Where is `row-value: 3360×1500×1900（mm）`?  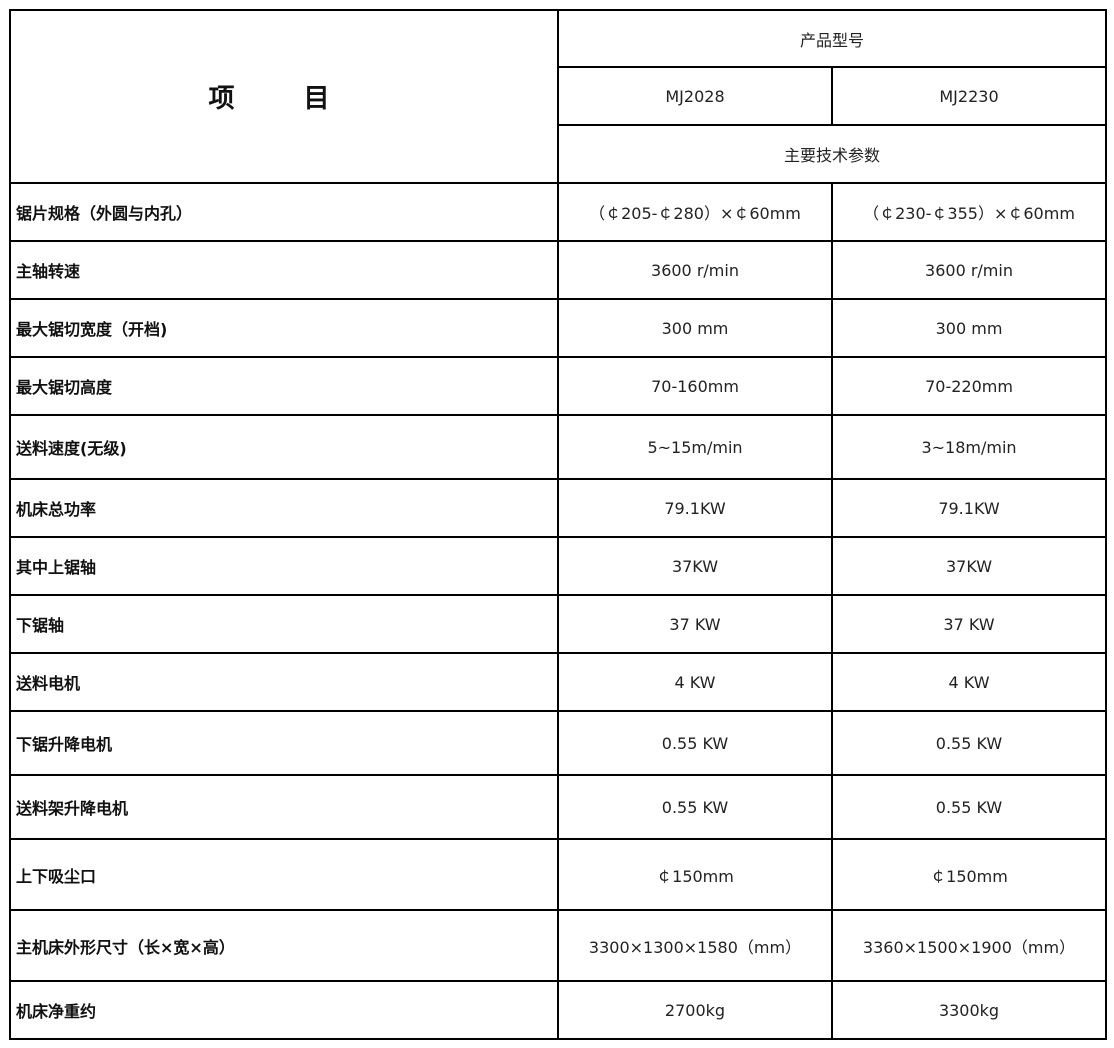 row-value: 3360×1500×1900（mm） is located at coordinates (969, 945).